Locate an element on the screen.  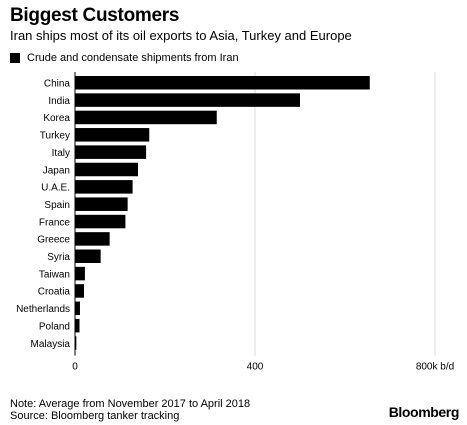
category-label: Greece is located at coordinates (53, 240).